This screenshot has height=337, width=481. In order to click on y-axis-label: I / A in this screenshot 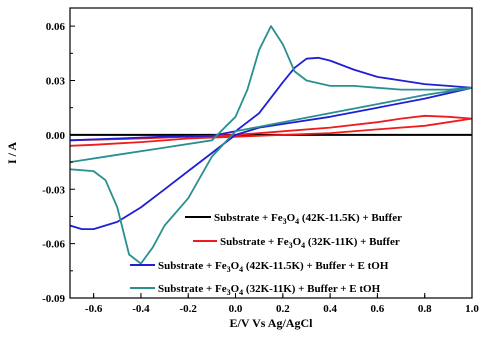, I will do `click(12, 153)`.